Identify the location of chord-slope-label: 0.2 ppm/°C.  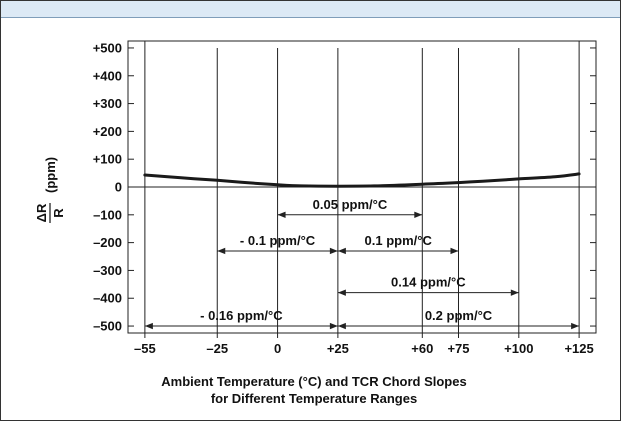
(459, 315).